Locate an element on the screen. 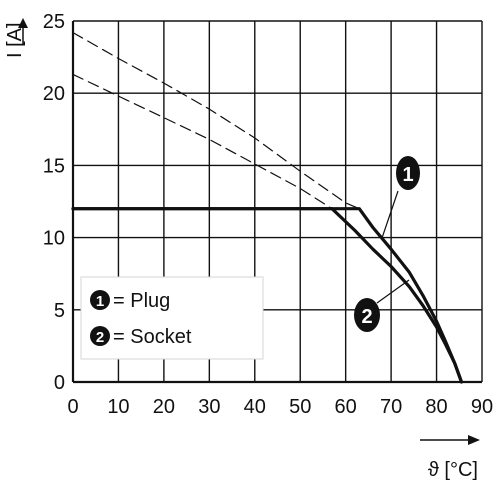 The image size is (500, 500). curve-badge-label-socket: 2 is located at coordinates (366, 317).